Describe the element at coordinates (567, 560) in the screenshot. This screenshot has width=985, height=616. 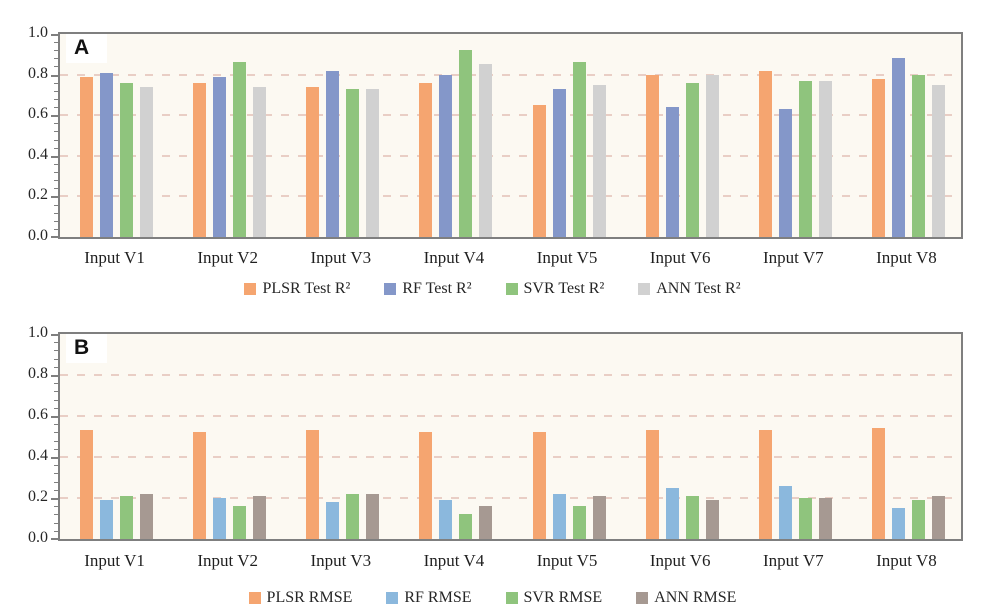
I see `x-category-label: Input V5` at that location.